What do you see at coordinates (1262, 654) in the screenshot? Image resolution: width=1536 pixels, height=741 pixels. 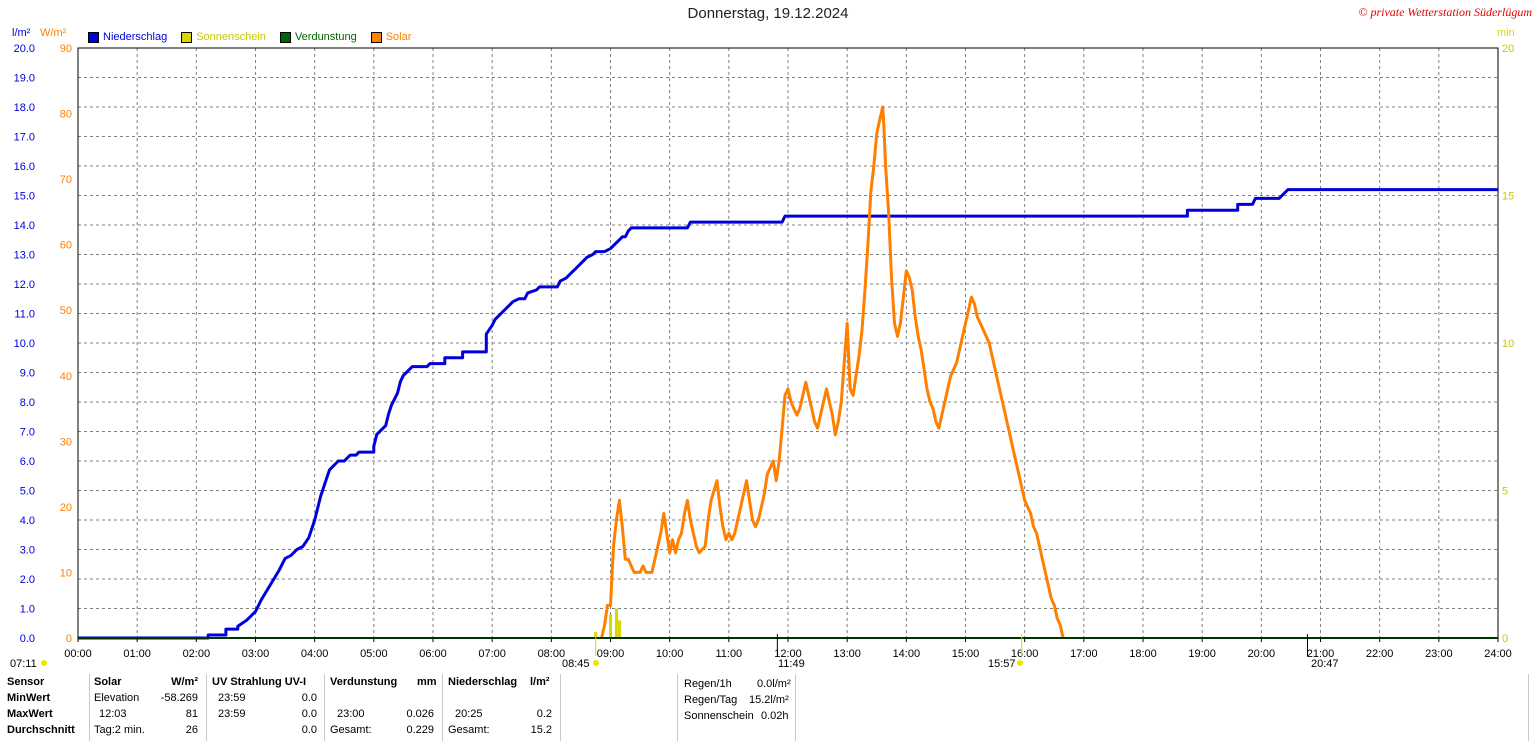 I see `x-tick-label: 20:00` at bounding box center [1262, 654].